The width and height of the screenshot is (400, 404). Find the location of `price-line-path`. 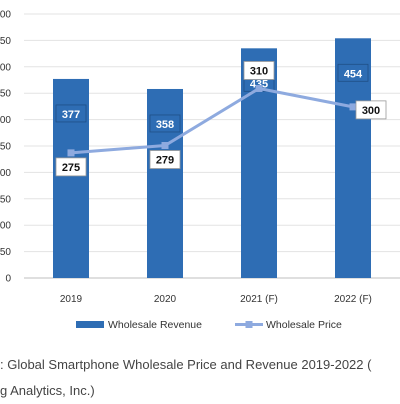

price-line-path is located at coordinates (212, 120).